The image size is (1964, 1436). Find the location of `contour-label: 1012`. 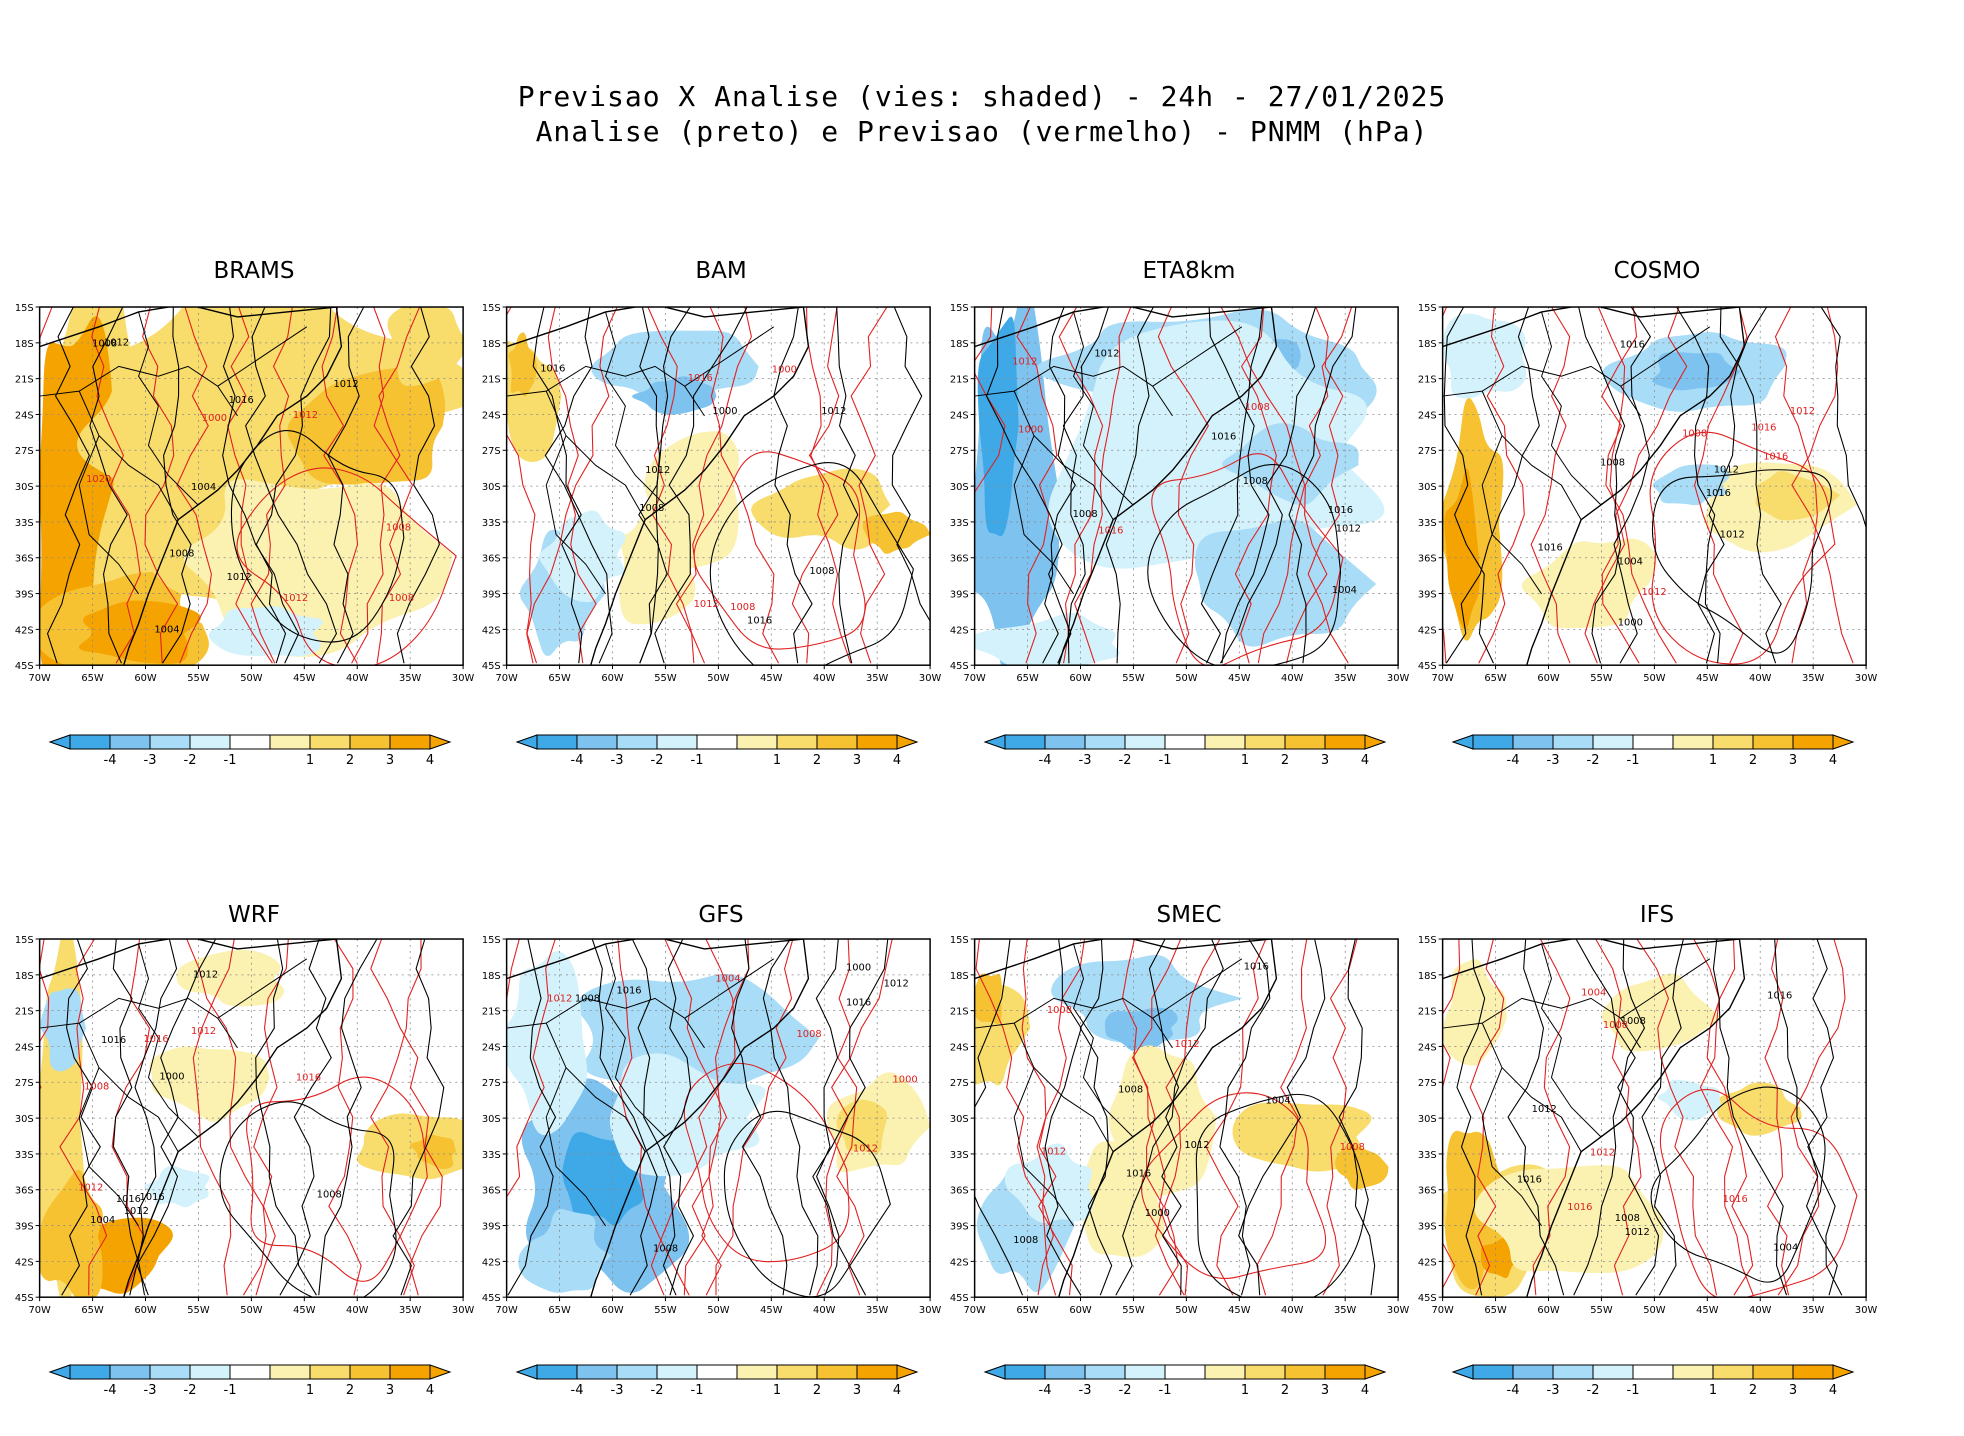

contour-label: 1012 is located at coordinates (116, 343).